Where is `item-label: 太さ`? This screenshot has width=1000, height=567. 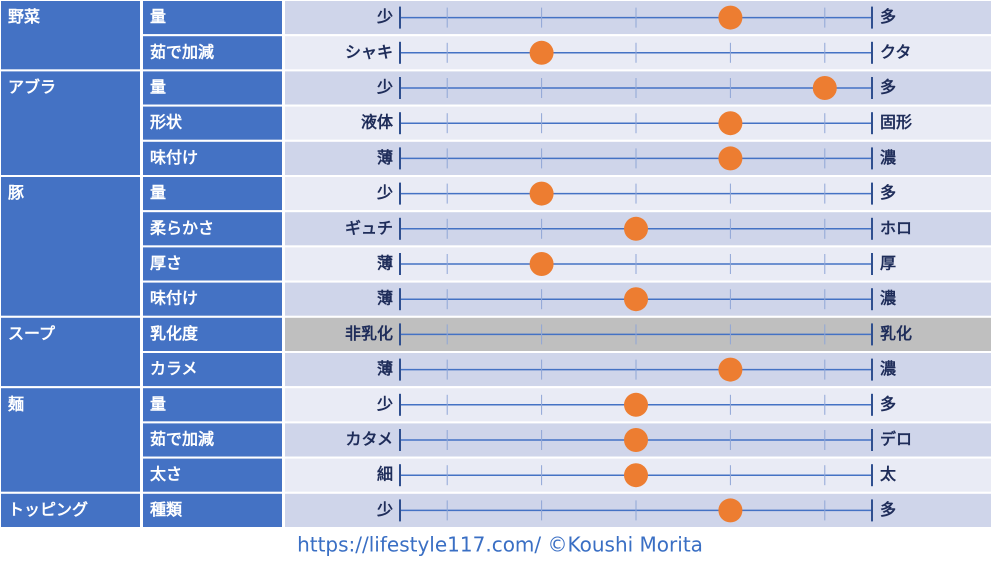 item-label: 太さ is located at coordinates (165, 474).